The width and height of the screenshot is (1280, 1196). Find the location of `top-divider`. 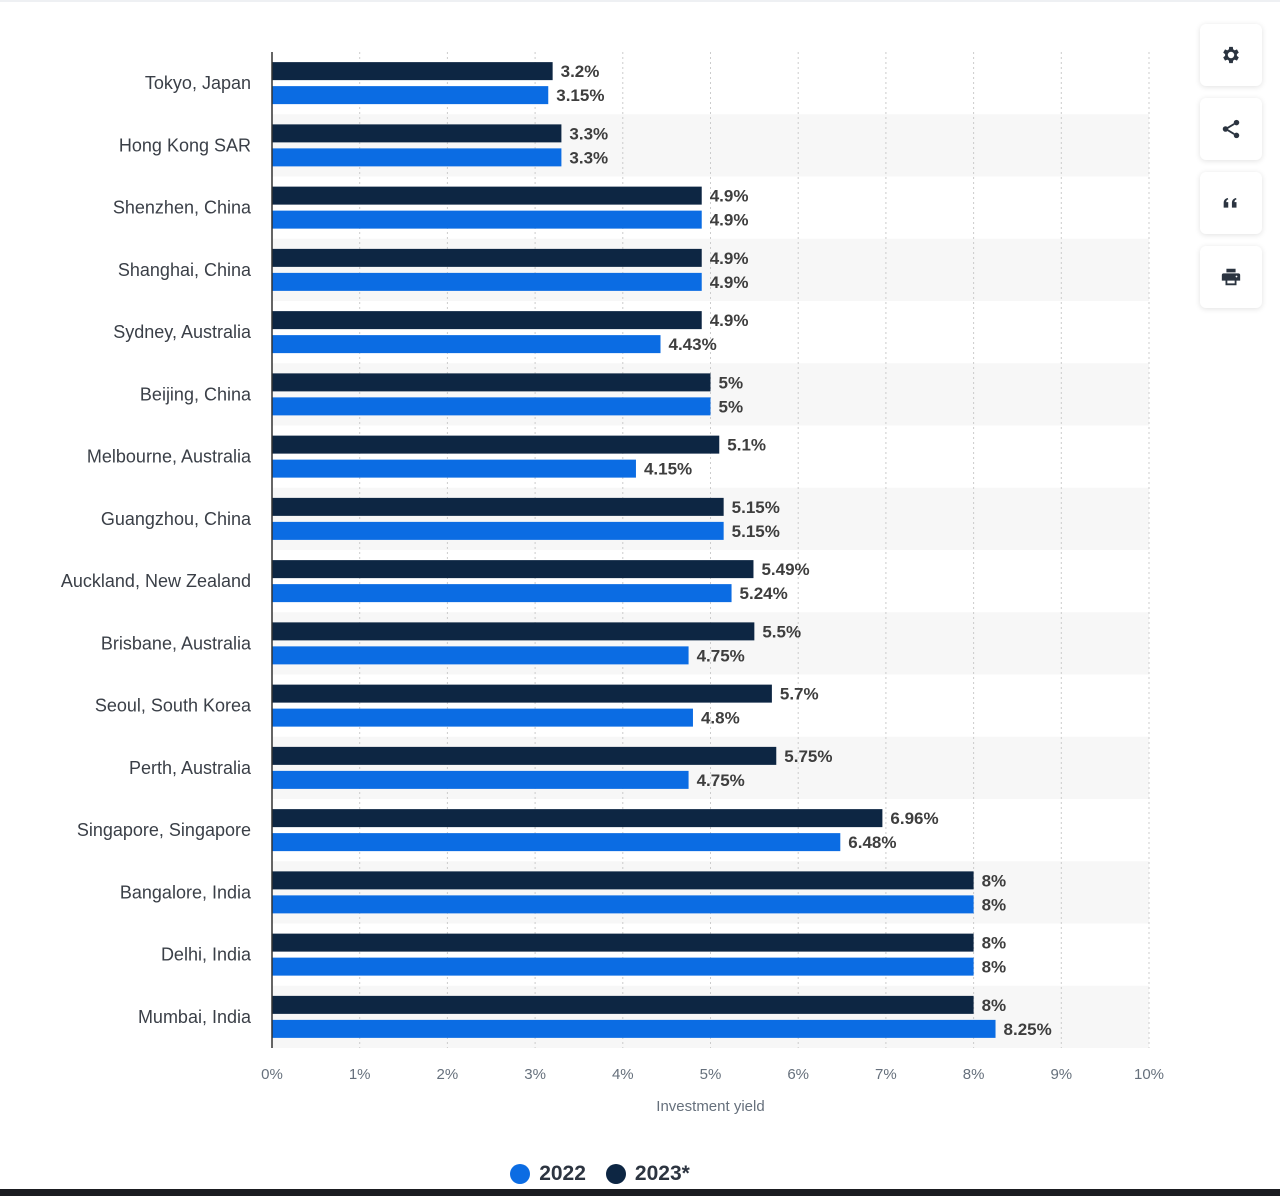

top-divider is located at coordinates (640, 1).